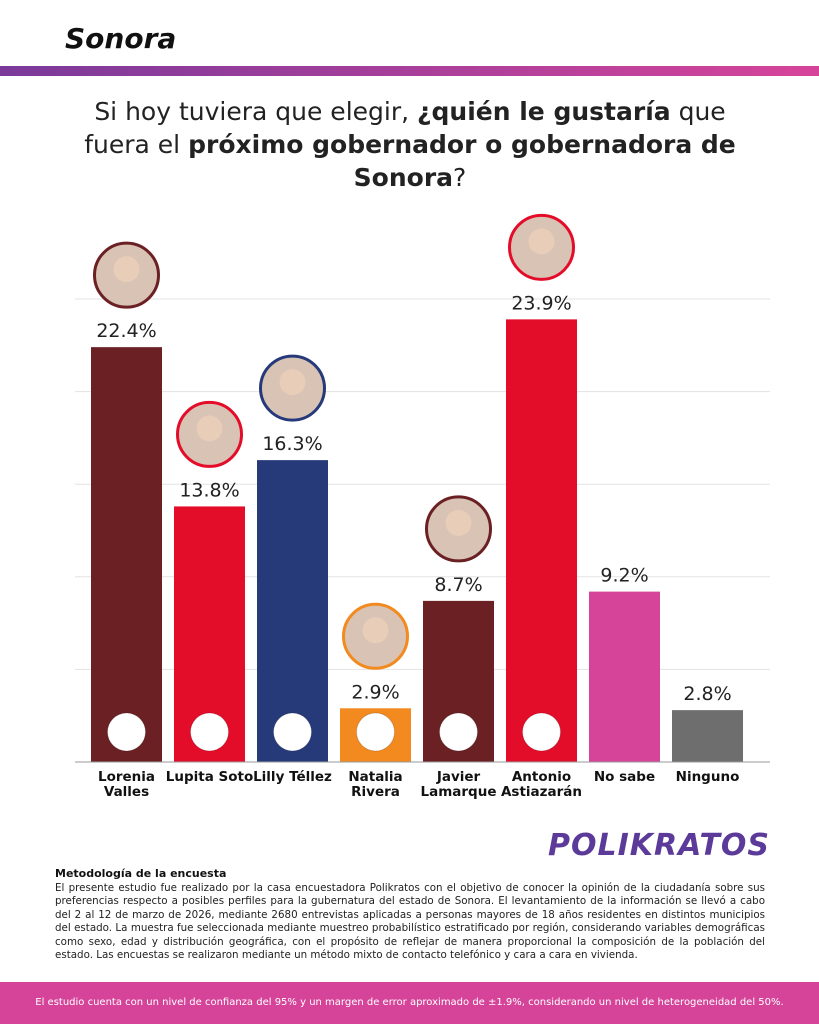 The image size is (819, 1024). Describe the element at coordinates (141, 873) in the screenshot. I see `methodology-title: Metodología de la encuesta` at that location.